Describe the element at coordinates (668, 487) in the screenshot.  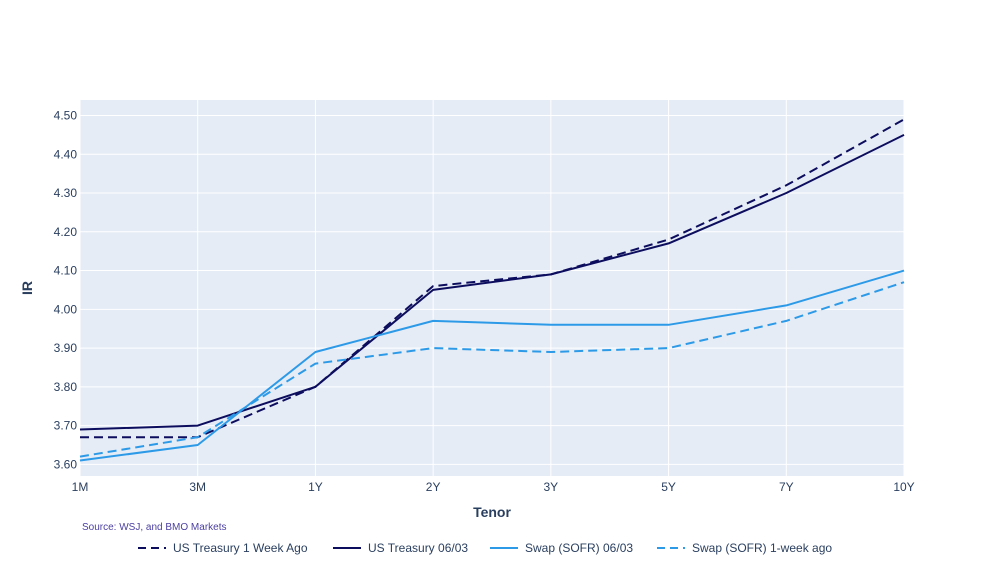
I see `x-tick-label: 5Y` at that location.